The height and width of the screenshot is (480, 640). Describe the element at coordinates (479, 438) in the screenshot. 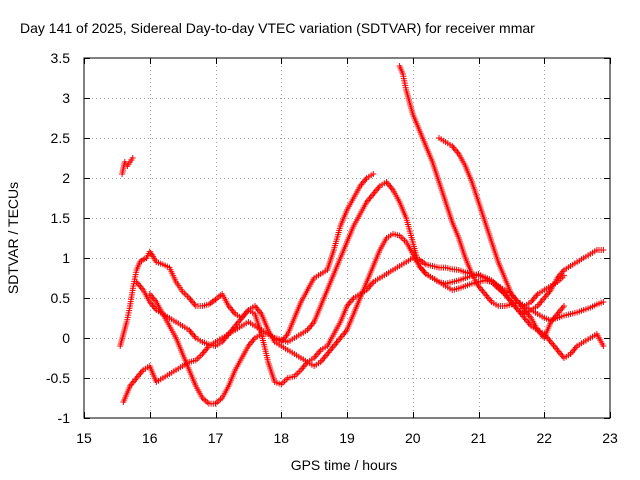

I see `x-tick-label: 21` at that location.